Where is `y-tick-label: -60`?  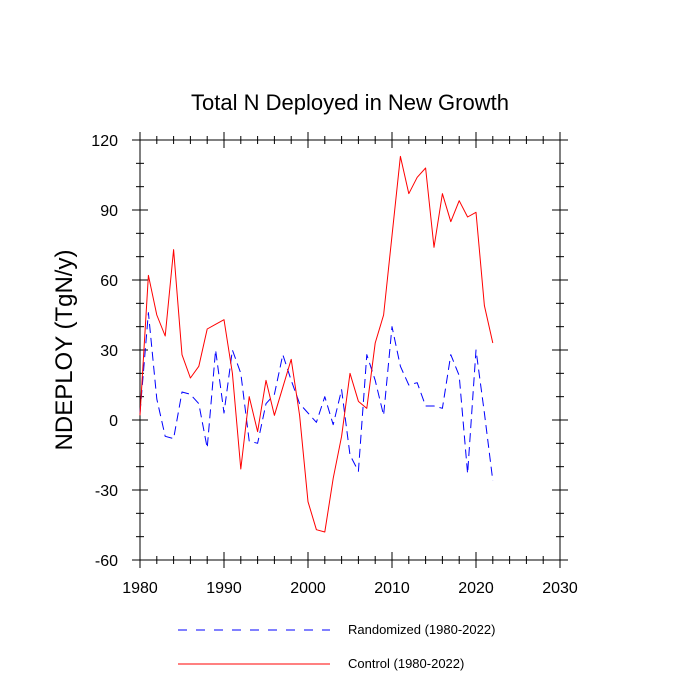
y-tick-label: -60 is located at coordinates (106, 561).